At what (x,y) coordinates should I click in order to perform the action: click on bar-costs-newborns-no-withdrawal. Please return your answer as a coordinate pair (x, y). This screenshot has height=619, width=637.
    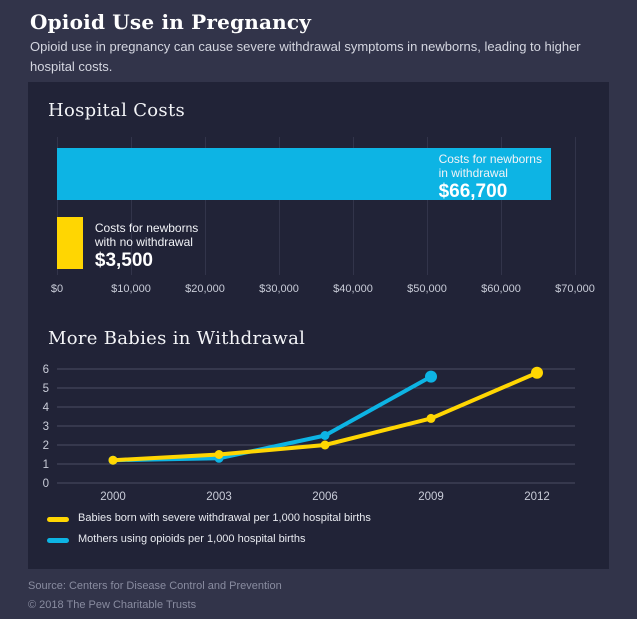
    Looking at the image, I should click on (70, 243).